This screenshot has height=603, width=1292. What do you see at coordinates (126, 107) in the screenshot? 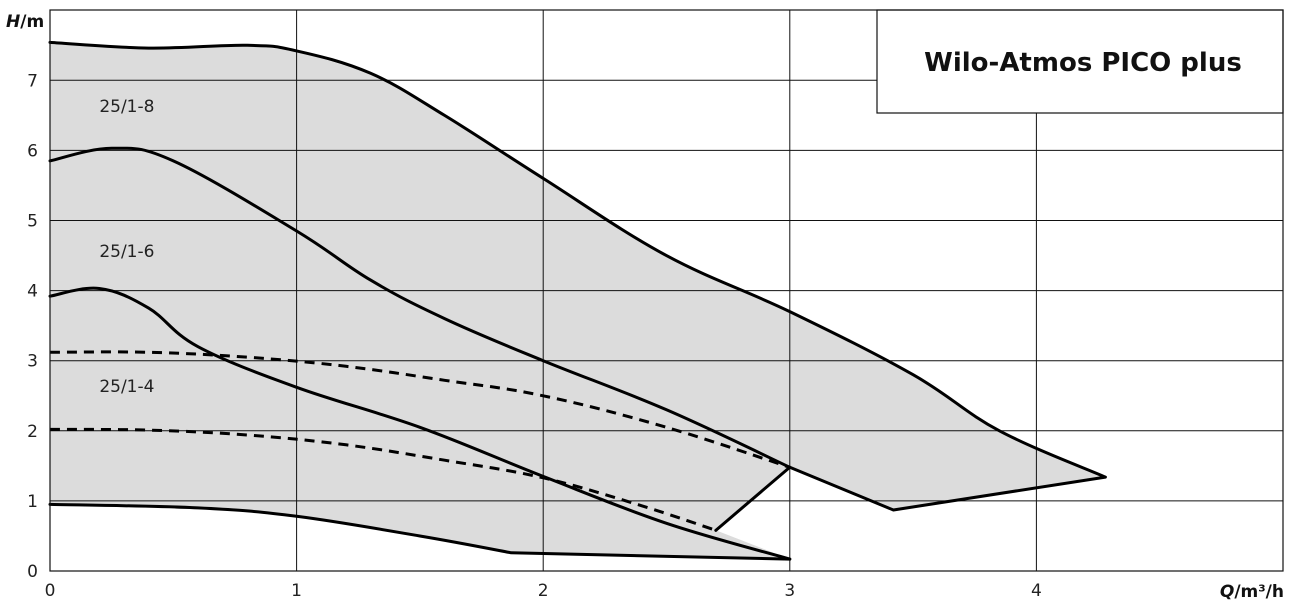
I see `series-label: 25/1-8` at bounding box center [126, 107].